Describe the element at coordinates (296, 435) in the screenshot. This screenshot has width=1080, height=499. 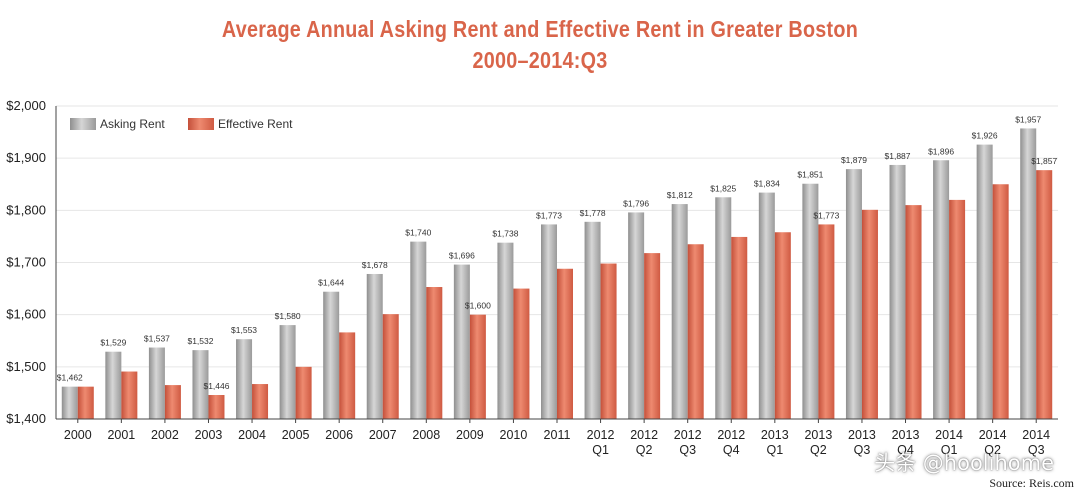
I see `x-tick-label: 2005` at that location.